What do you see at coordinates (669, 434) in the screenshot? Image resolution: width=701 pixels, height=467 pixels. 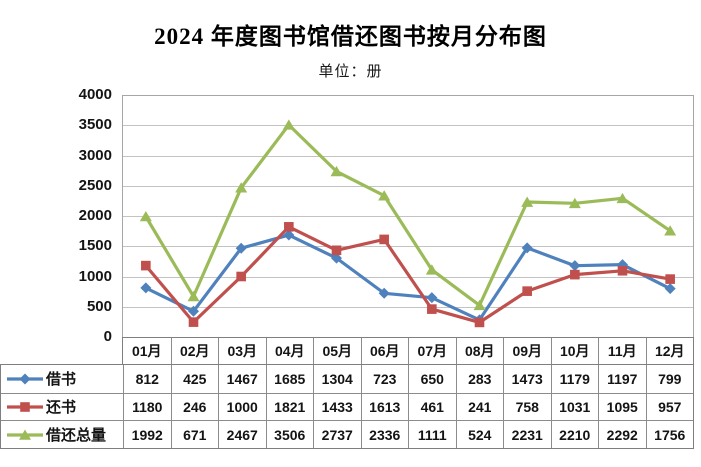 I see `table-value-cell: 1756` at bounding box center [669, 434].